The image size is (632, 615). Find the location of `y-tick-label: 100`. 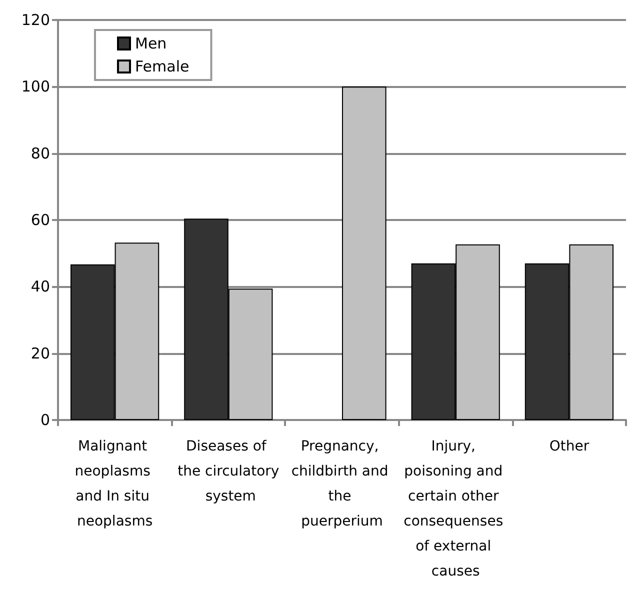

y-tick-label: 100 is located at coordinates (35, 87).